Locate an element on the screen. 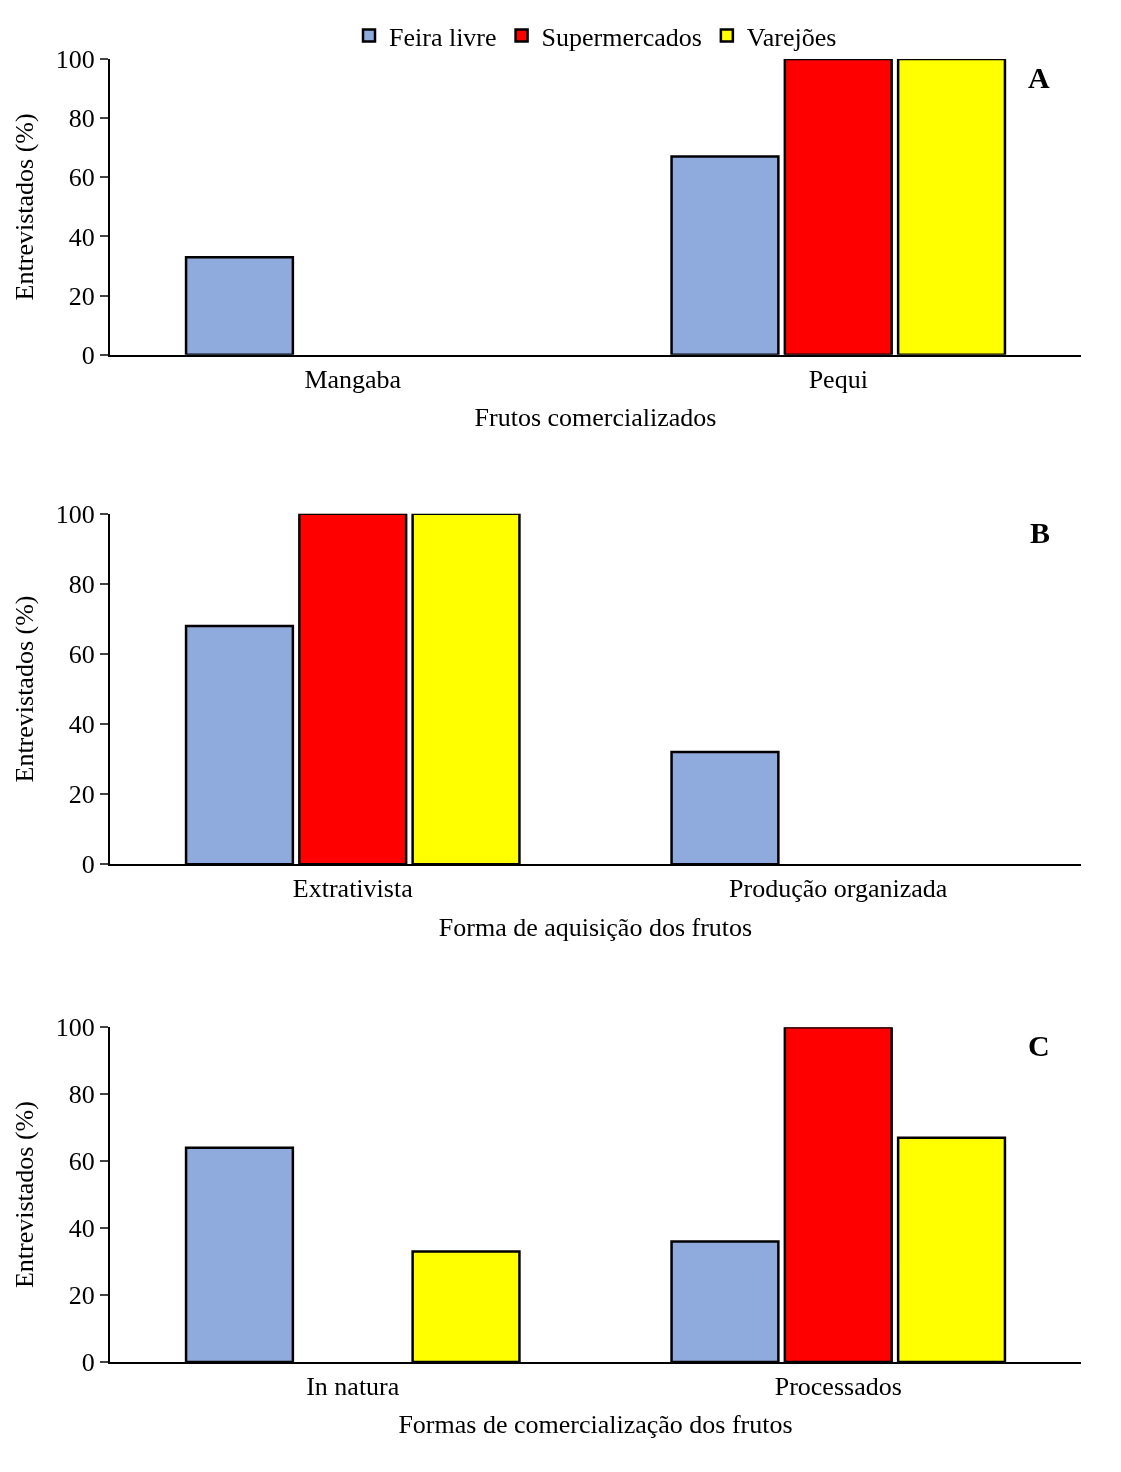  x-axis-title: Formas de comercialização dos frutos is located at coordinates (595, 1425).